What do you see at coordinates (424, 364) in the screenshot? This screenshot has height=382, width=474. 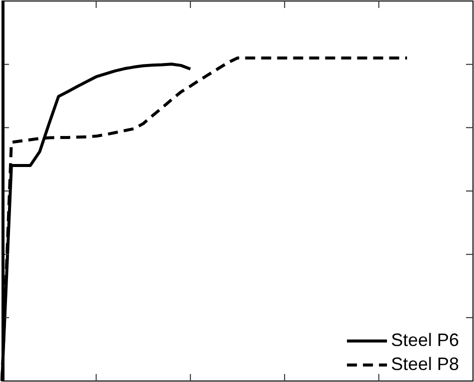 I see `legend-label: Steel P8` at bounding box center [424, 364].